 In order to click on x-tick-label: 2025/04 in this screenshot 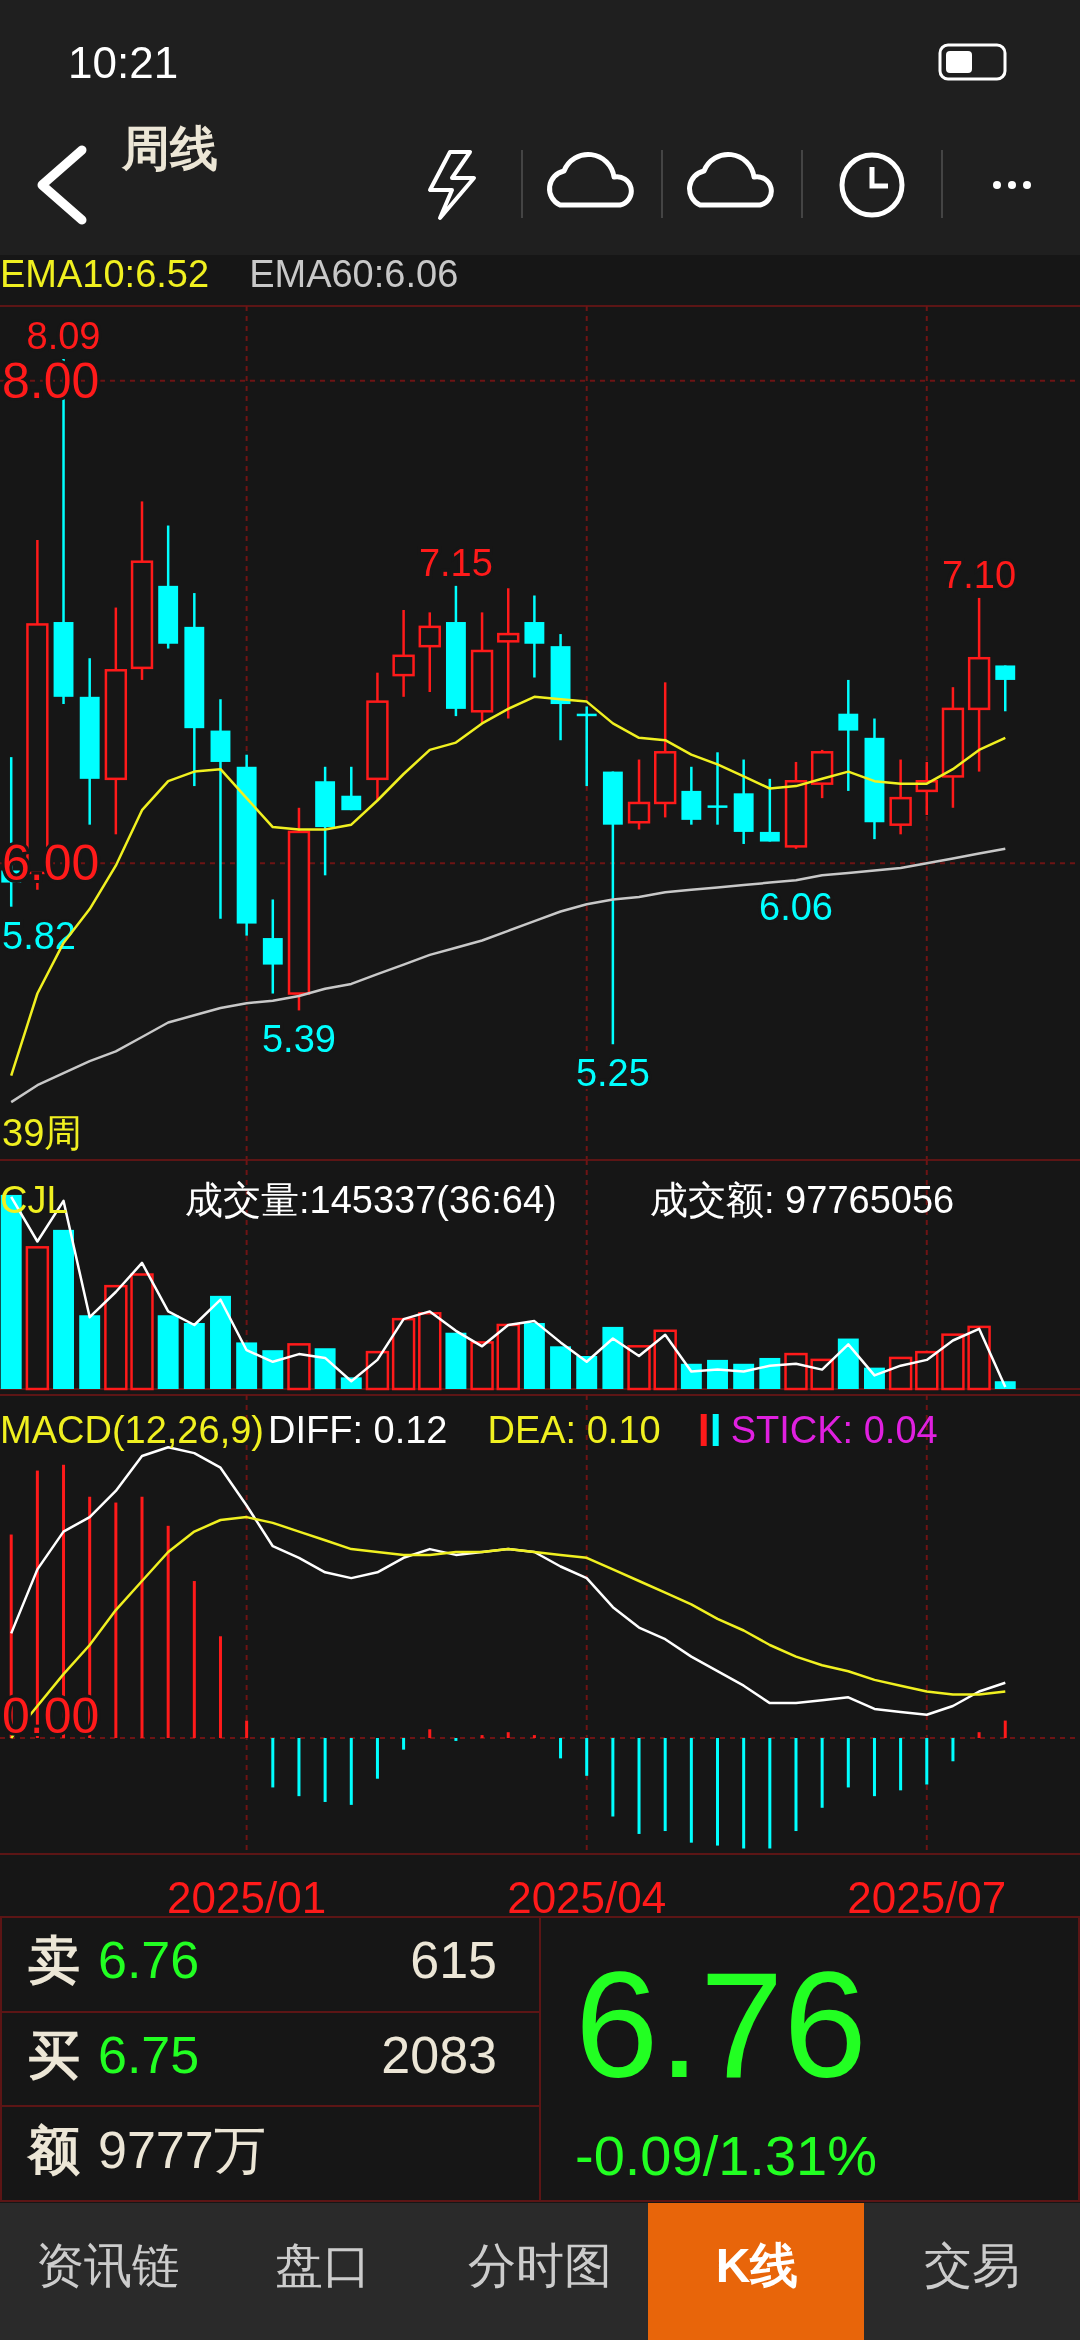, I will do `click(587, 1897)`.